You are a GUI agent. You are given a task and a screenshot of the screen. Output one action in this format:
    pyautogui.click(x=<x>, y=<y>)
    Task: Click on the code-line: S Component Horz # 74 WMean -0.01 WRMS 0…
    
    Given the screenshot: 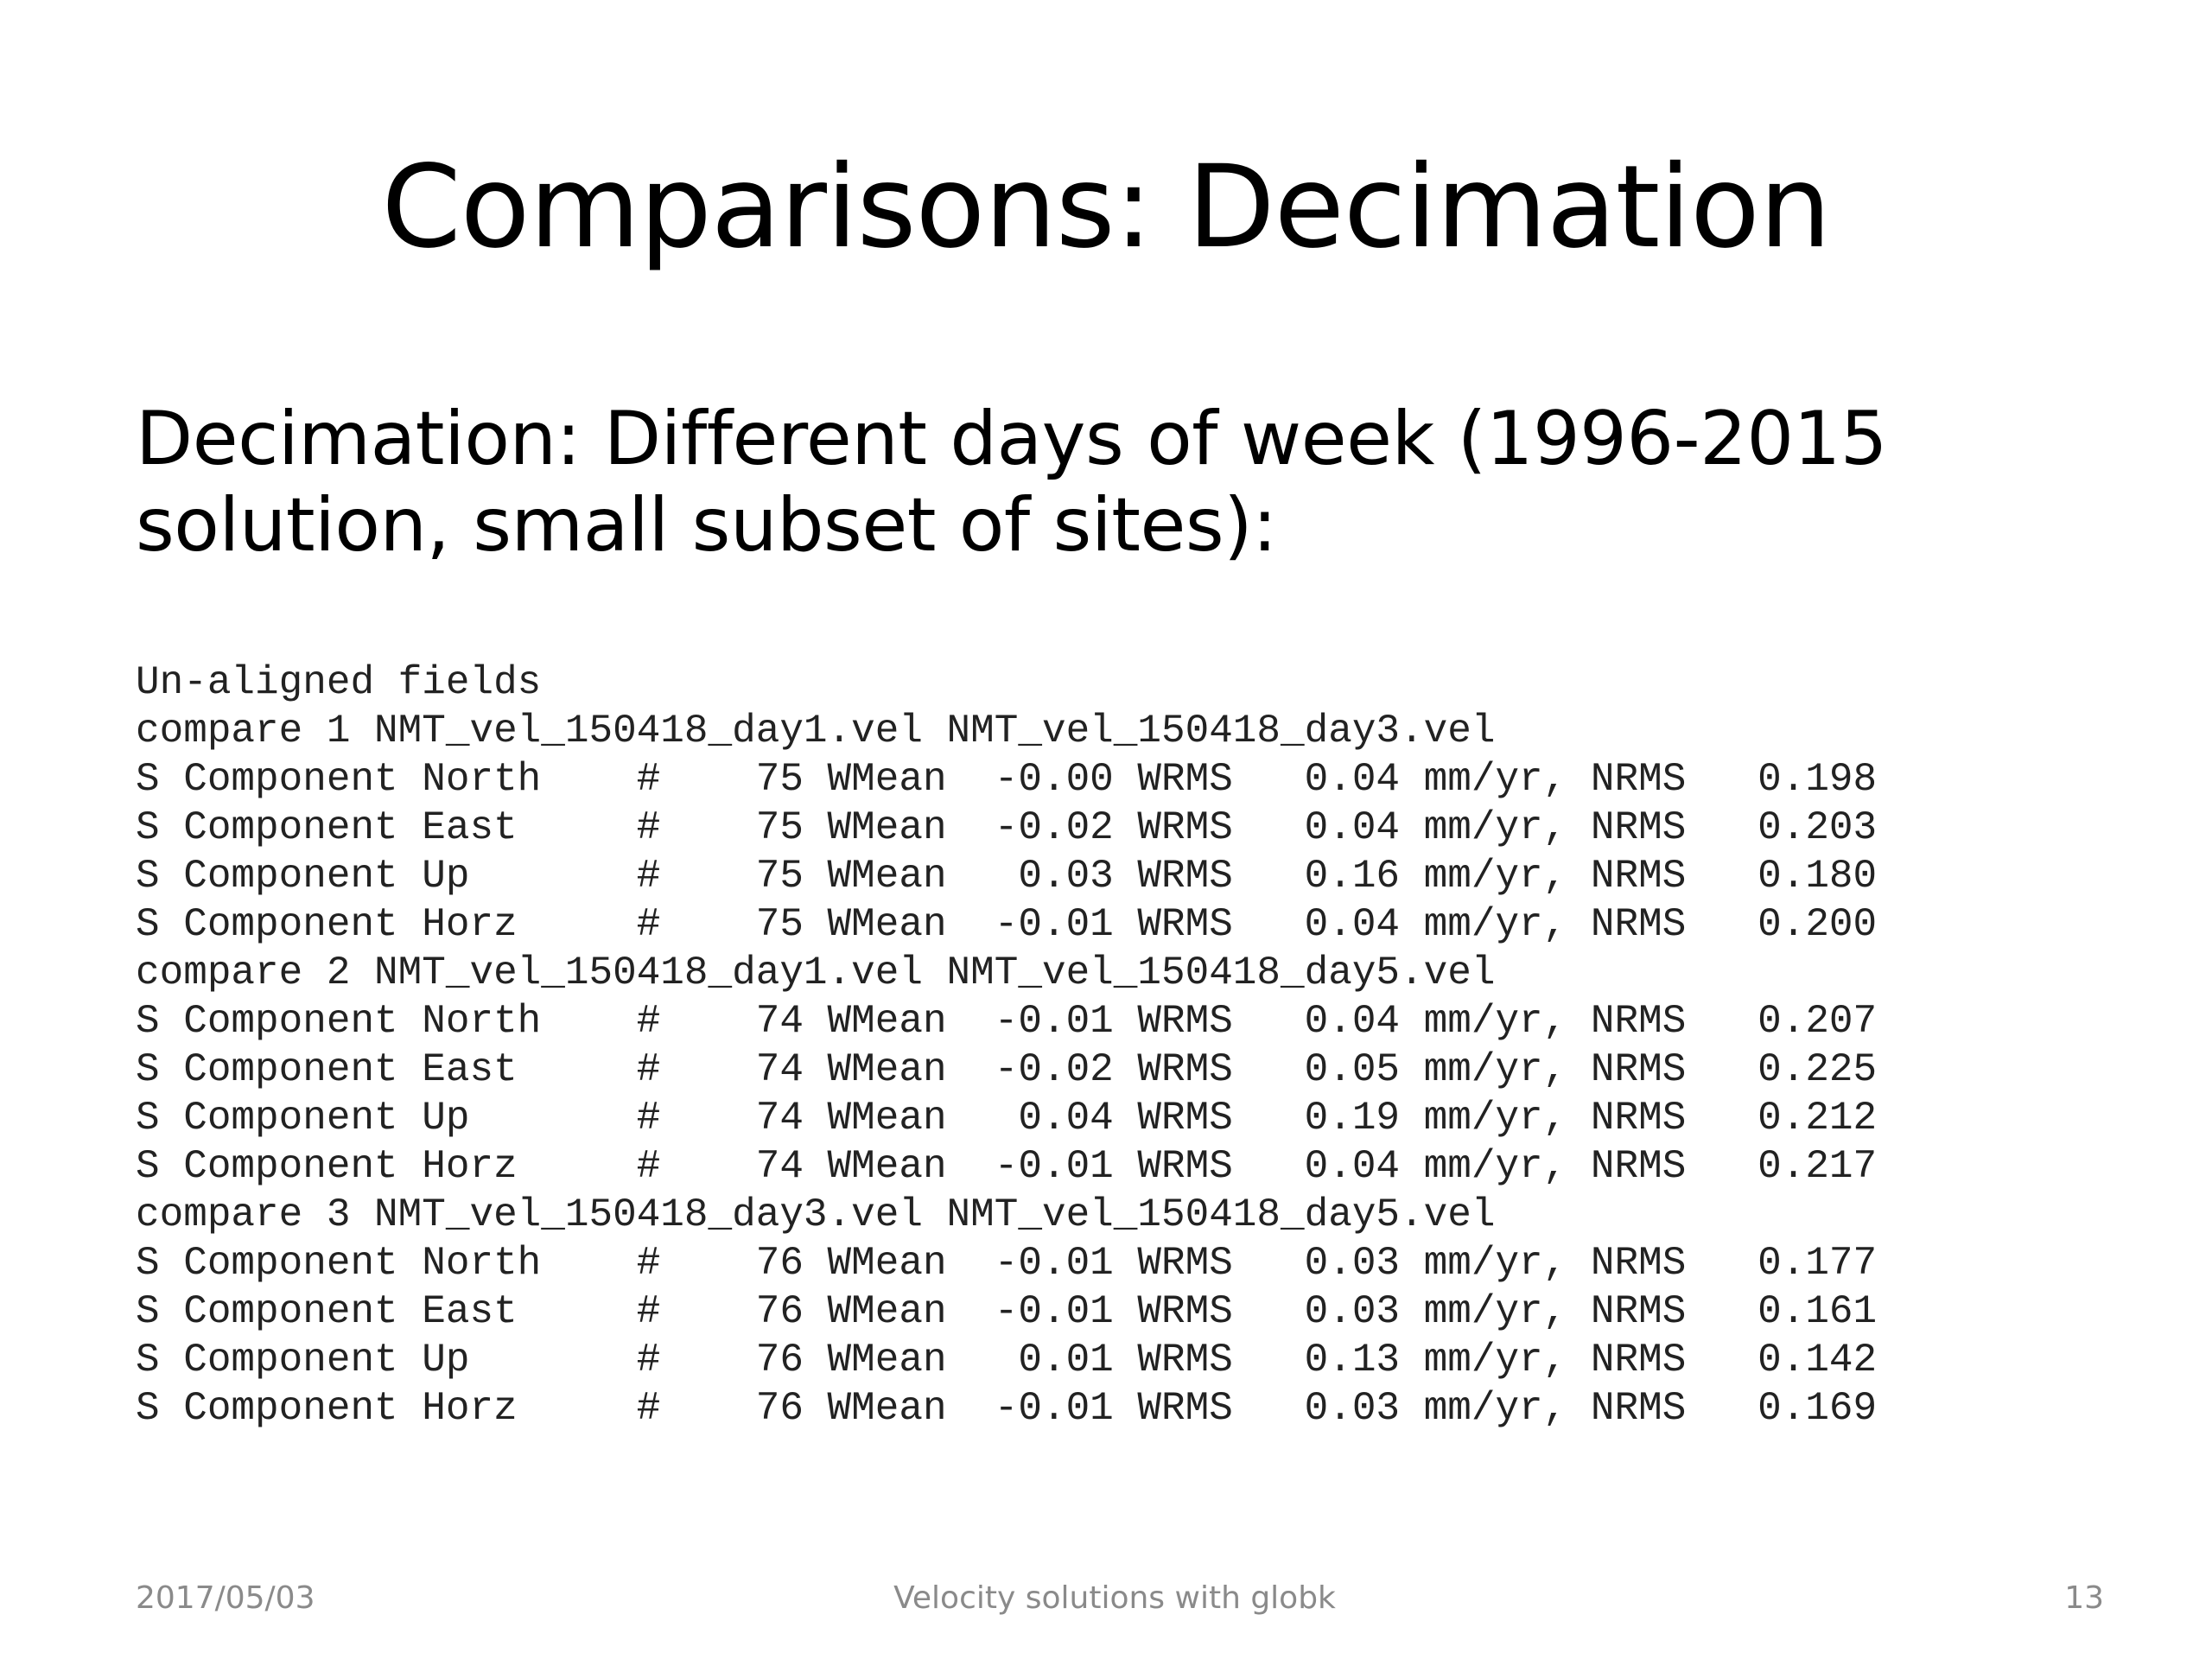 What is the action you would take?
    pyautogui.click(x=1007, y=1166)
    